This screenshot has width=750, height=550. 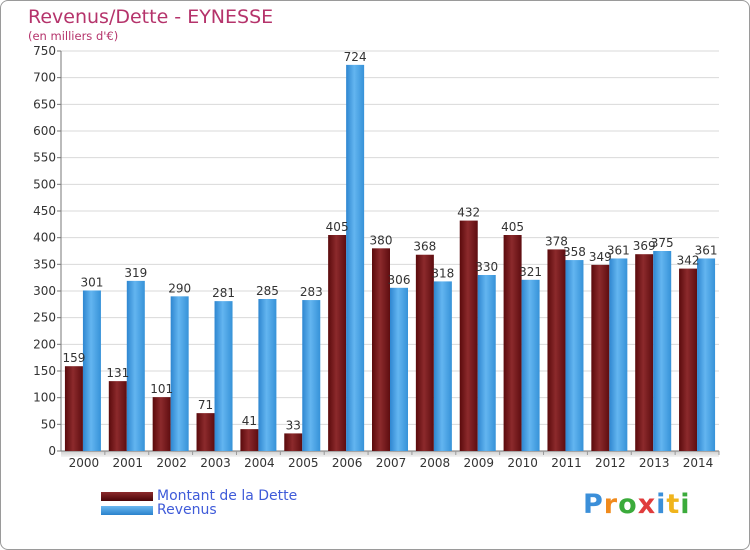 I want to click on data-label-revenue: 306, so click(x=399, y=280).